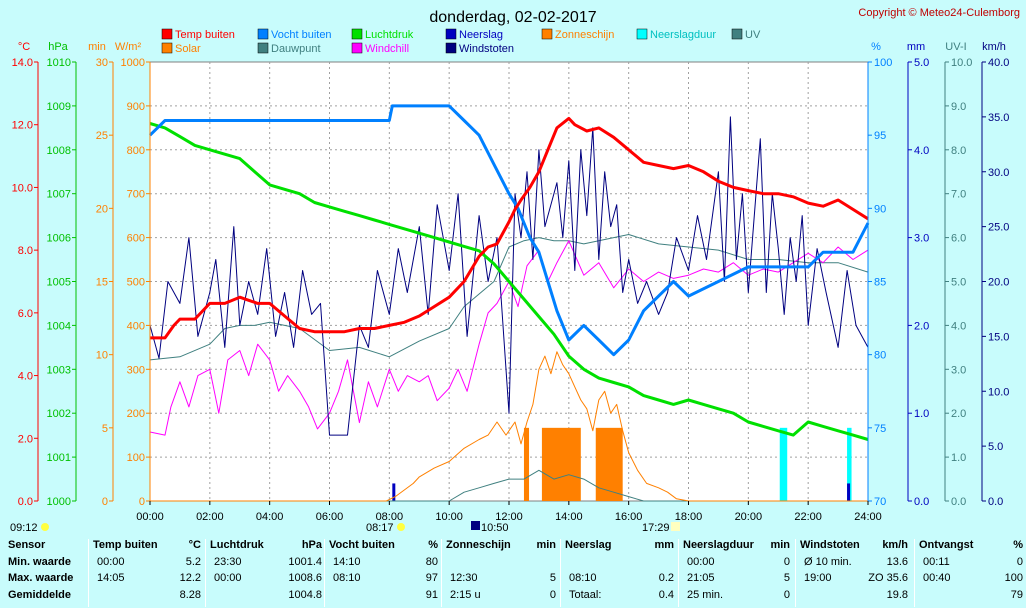 Image resolution: width=1026 pixels, height=608 pixels. Describe the element at coordinates (689, 517) in the screenshot. I see `x-tick-label: 18:00` at that location.